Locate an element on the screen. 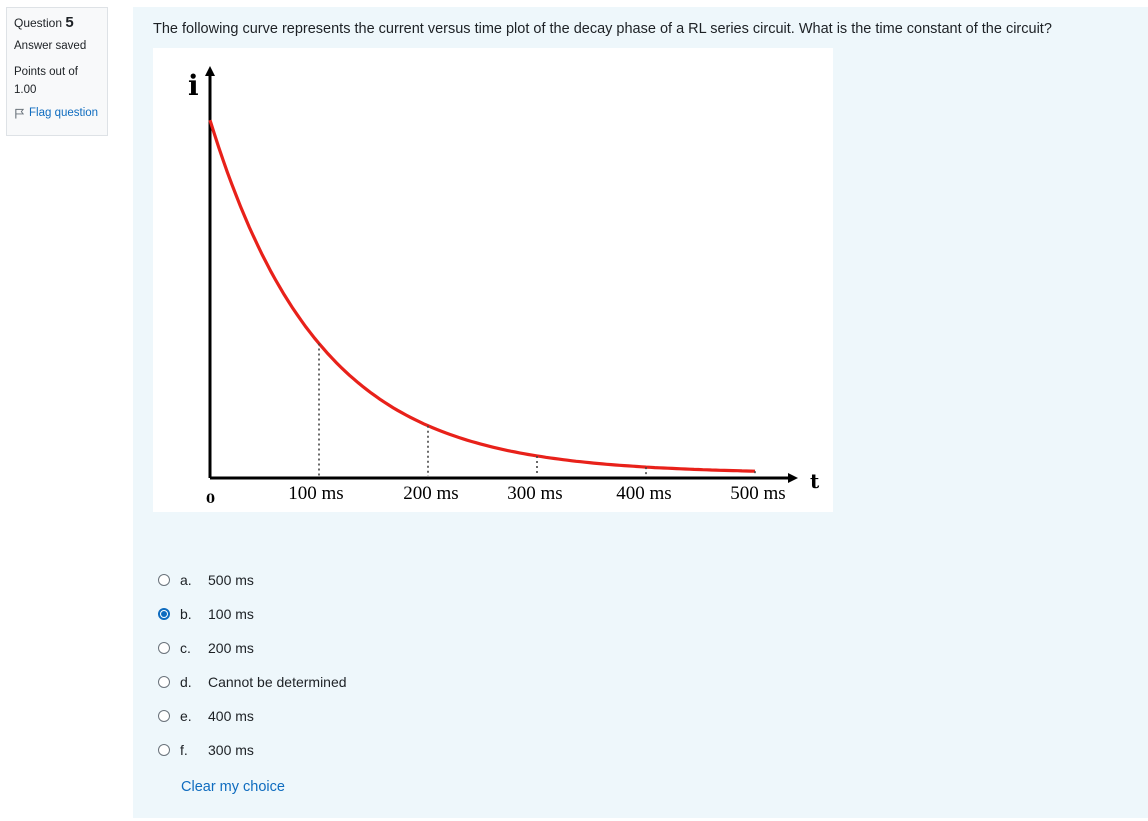 The width and height of the screenshot is (1148, 821). tick-label: 200 ms is located at coordinates (430, 493).